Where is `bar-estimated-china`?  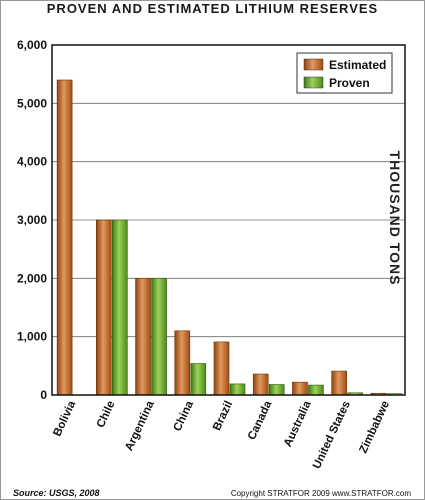
bar-estimated-china is located at coordinates (182, 363).